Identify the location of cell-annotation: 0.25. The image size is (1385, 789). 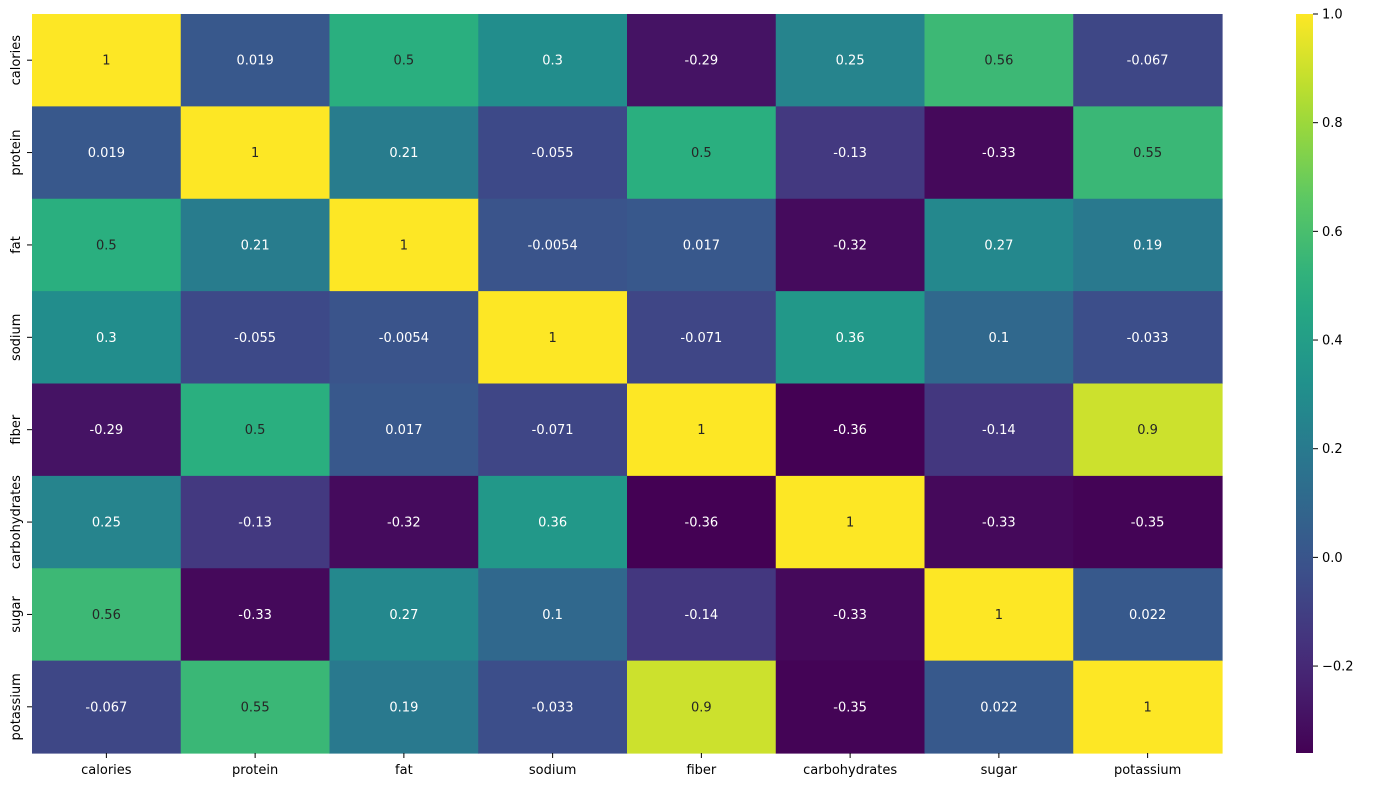
(106, 523).